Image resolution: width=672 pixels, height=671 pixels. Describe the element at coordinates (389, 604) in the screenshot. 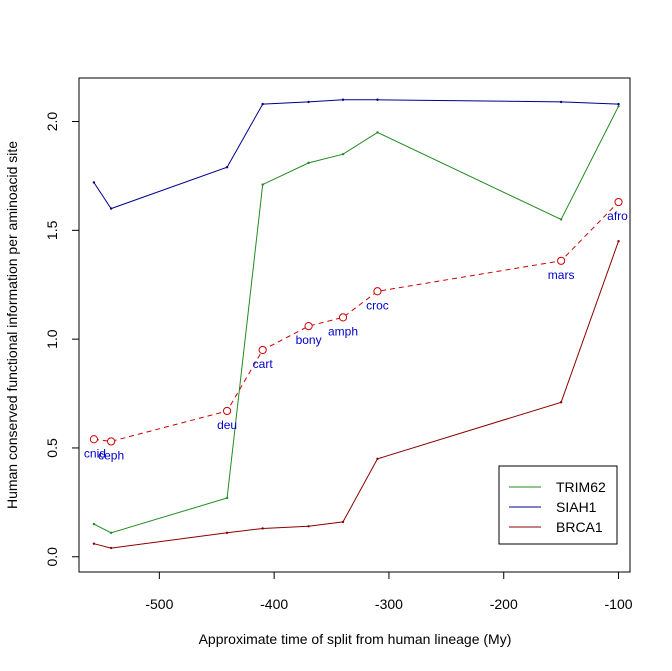

I see `x-tick-label: -300` at that location.